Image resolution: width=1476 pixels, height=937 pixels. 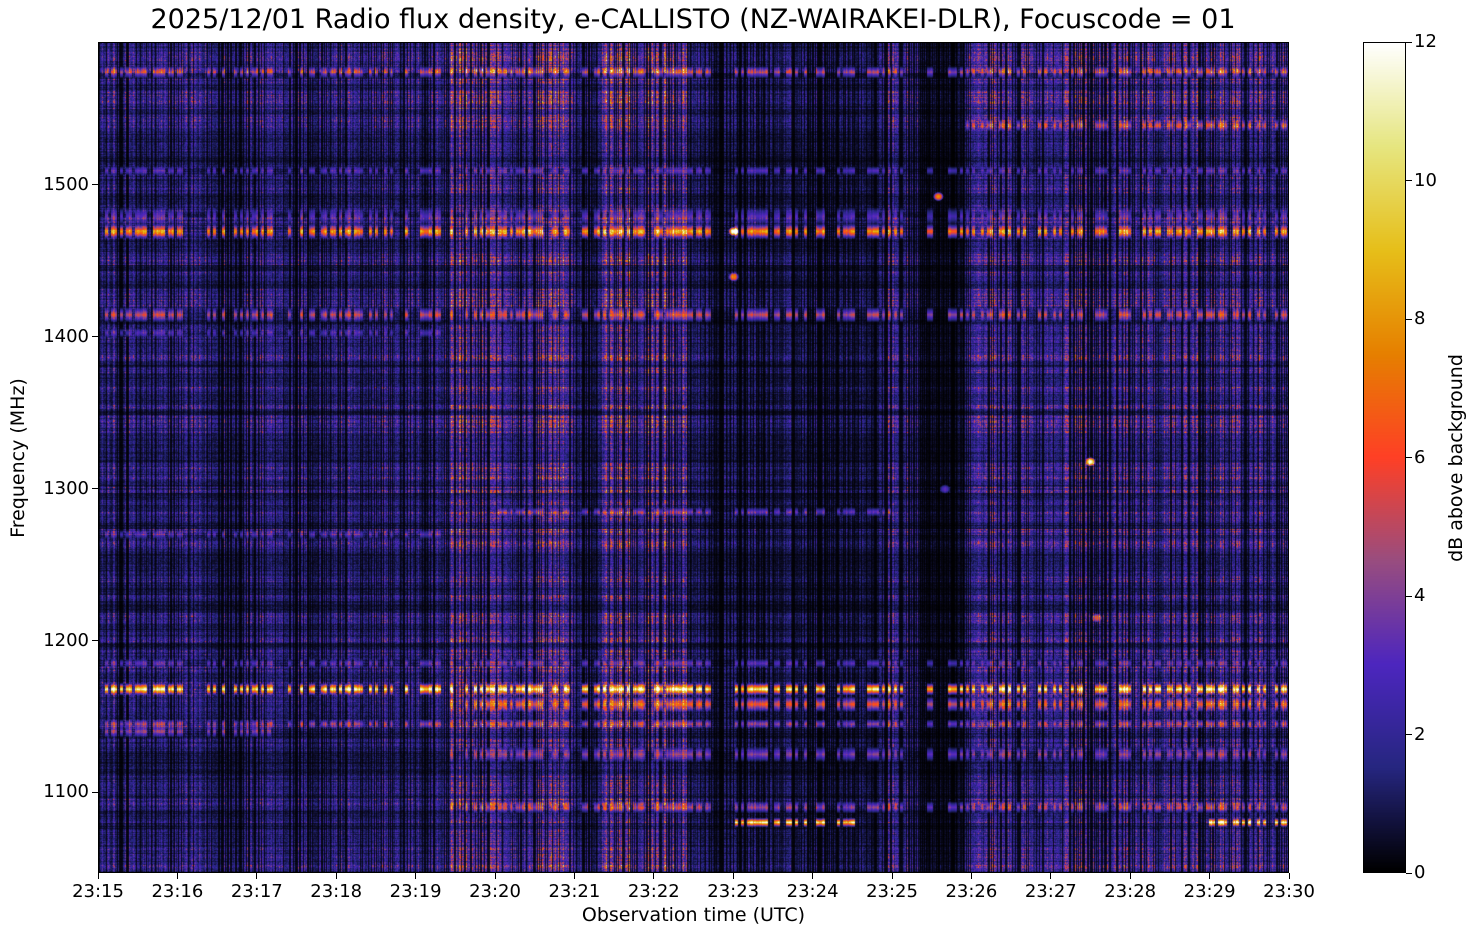 What do you see at coordinates (574, 891) in the screenshot?
I see `x-tick-label: 23:21` at bounding box center [574, 891].